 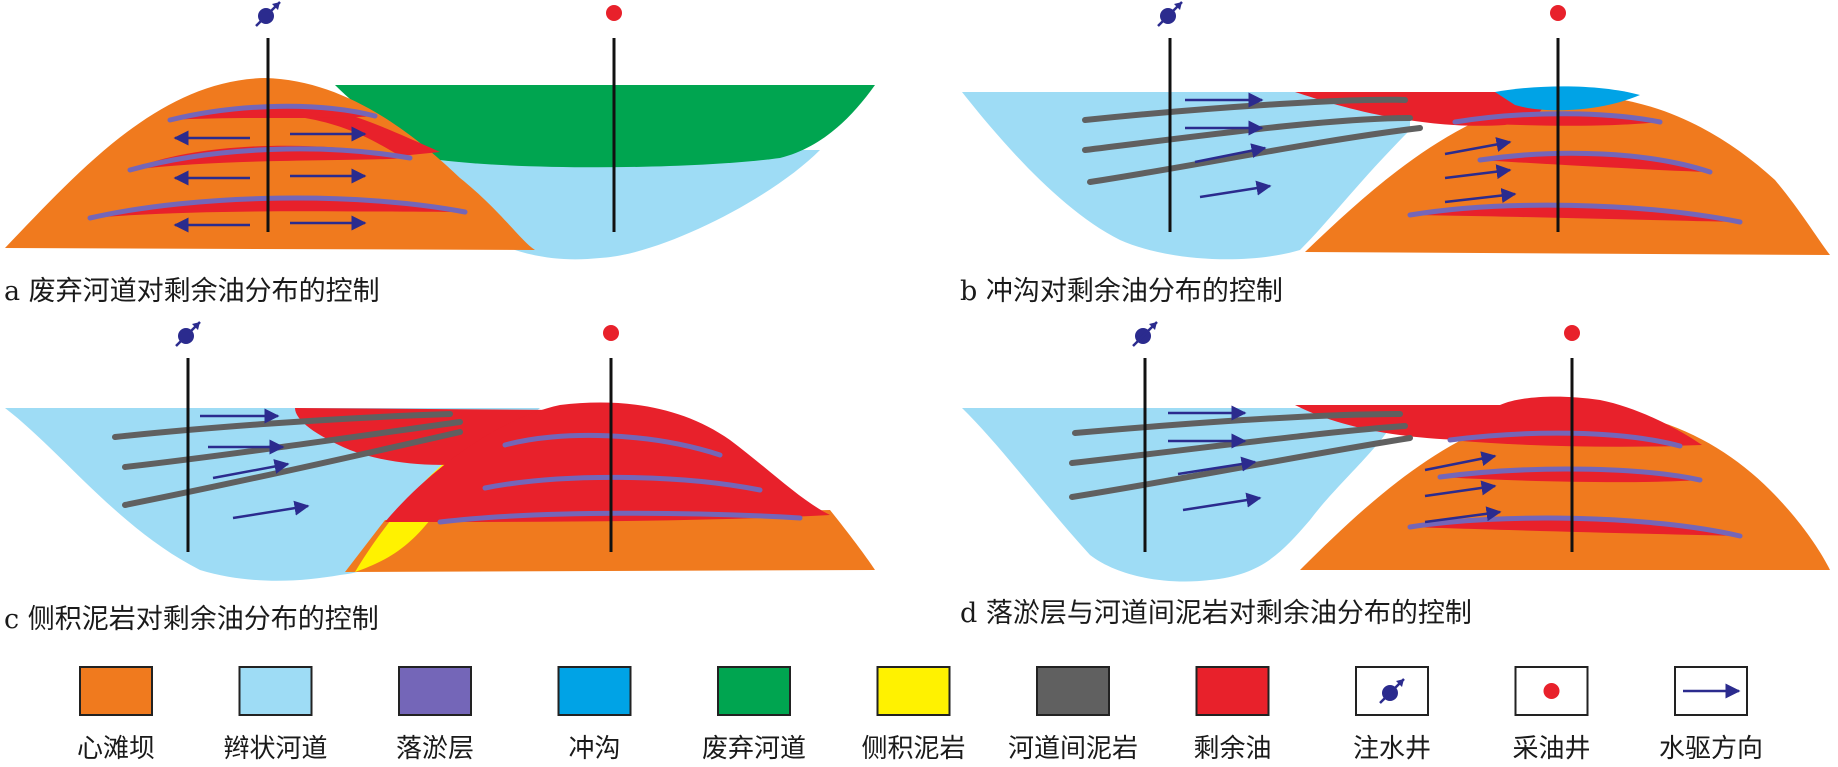 What do you see at coordinates (435, 749) in the screenshot?
I see `legend-label: 落淤层` at bounding box center [435, 749].